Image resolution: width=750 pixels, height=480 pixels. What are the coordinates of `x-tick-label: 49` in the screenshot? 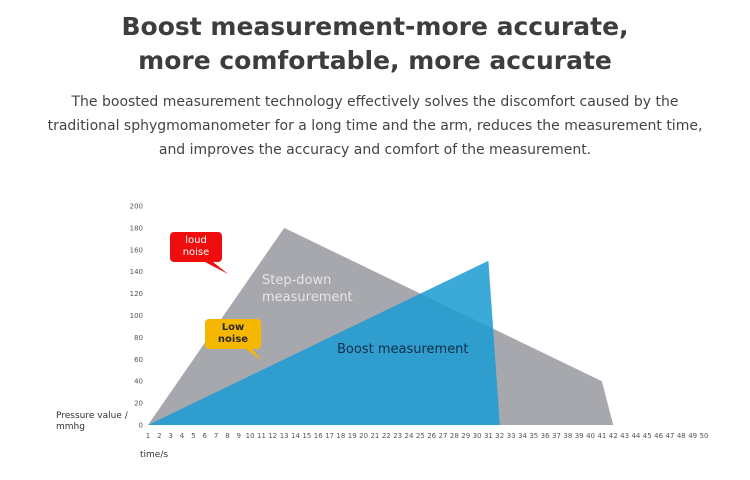 It's located at (692, 436).